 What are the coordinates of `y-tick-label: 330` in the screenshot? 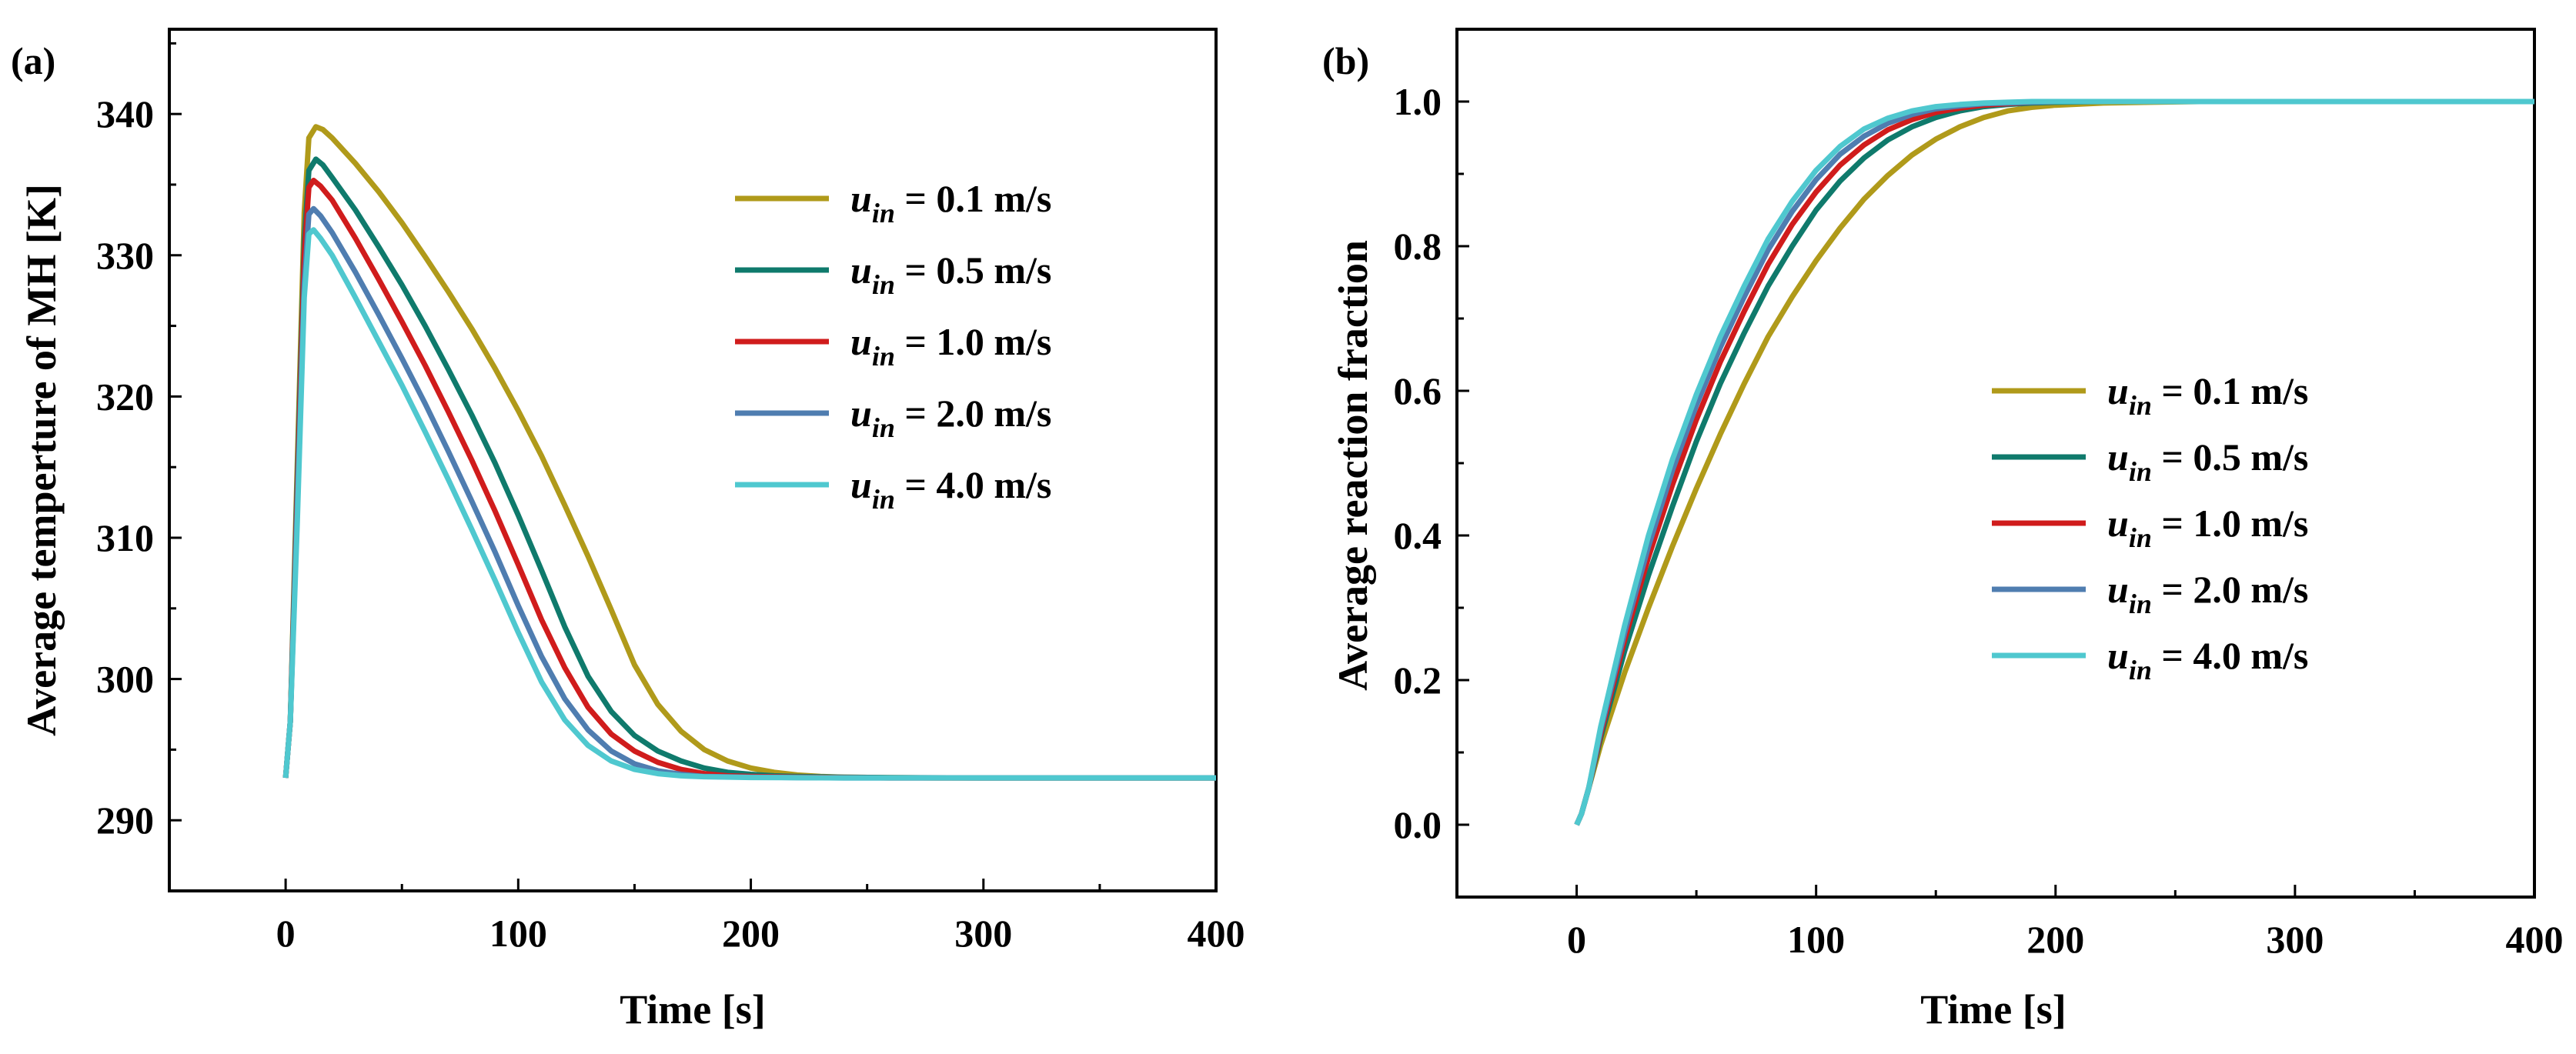 It's located at (125, 256).